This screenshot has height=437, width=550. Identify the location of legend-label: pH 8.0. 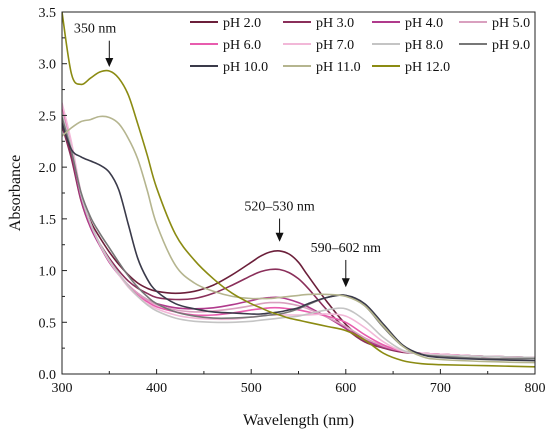
(424, 45).